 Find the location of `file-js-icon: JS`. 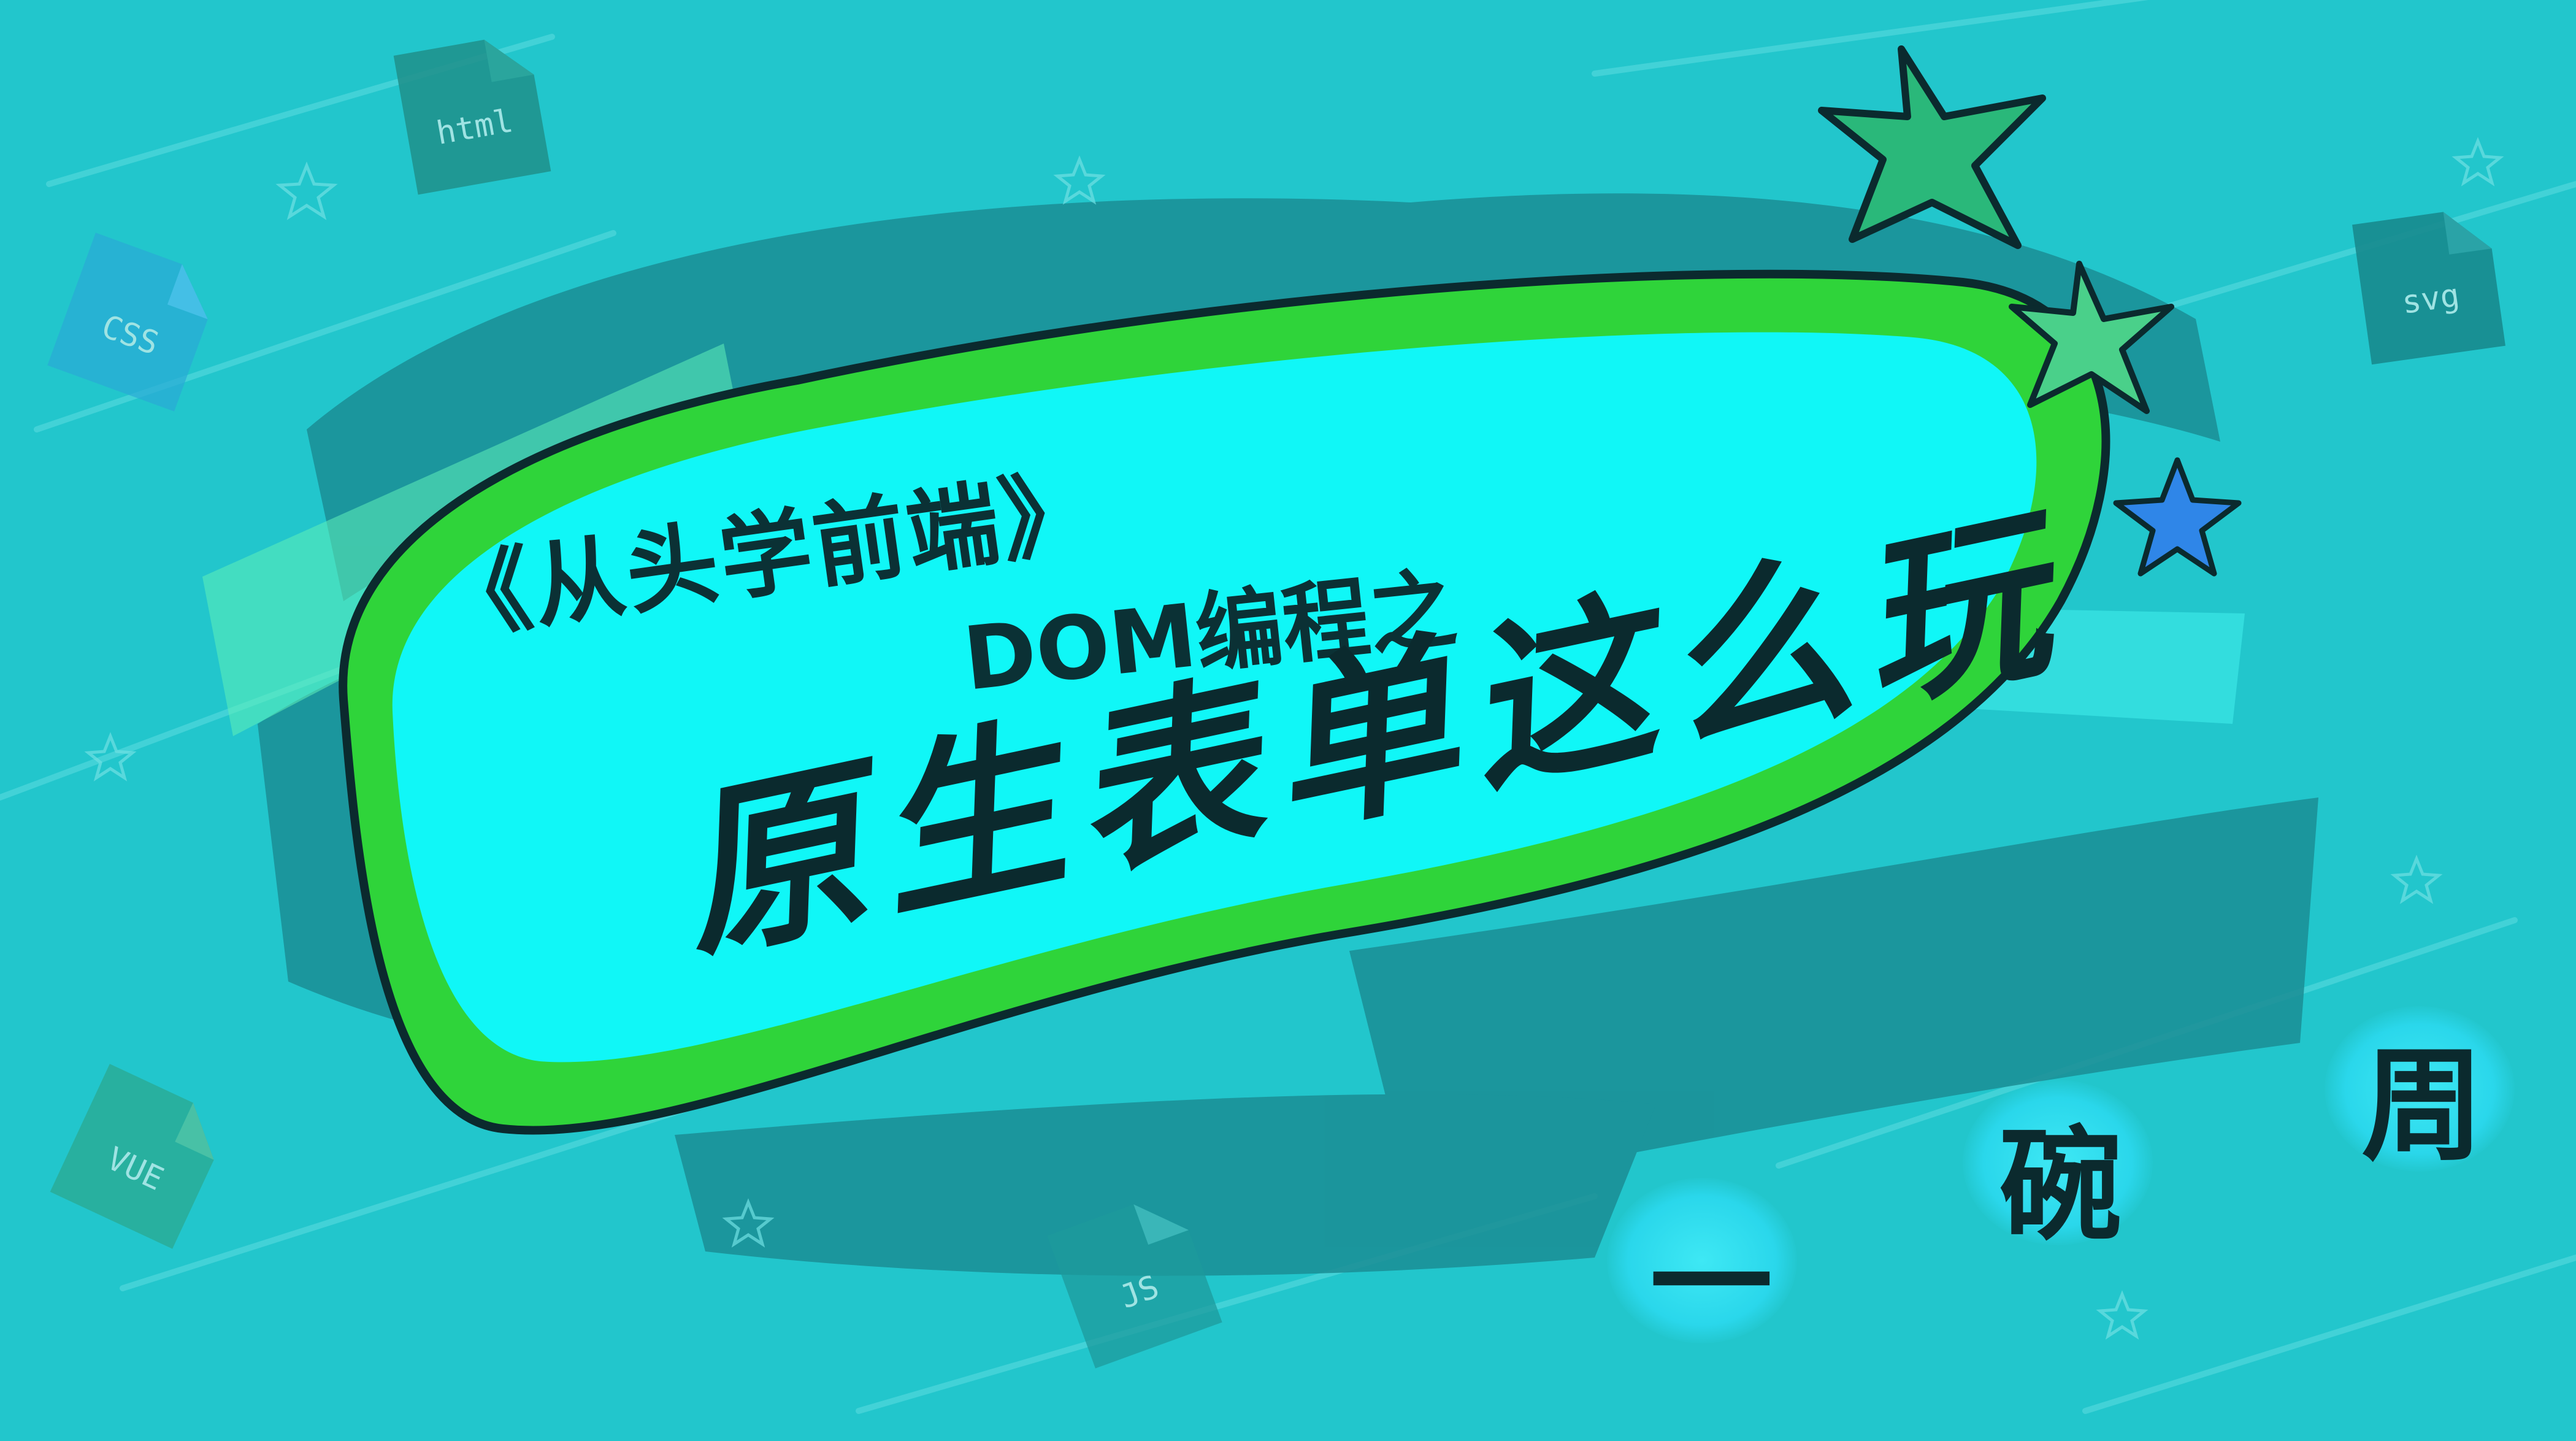

file-js-icon: JS is located at coordinates (1134, 1279).